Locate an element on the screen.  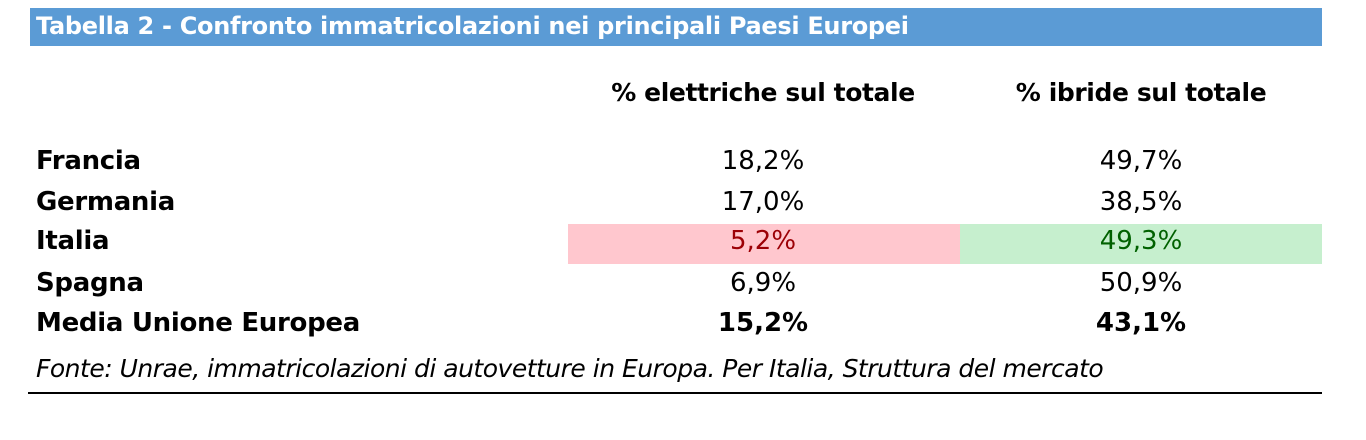
hybrid-share: 49,7% is located at coordinates (1141, 161).